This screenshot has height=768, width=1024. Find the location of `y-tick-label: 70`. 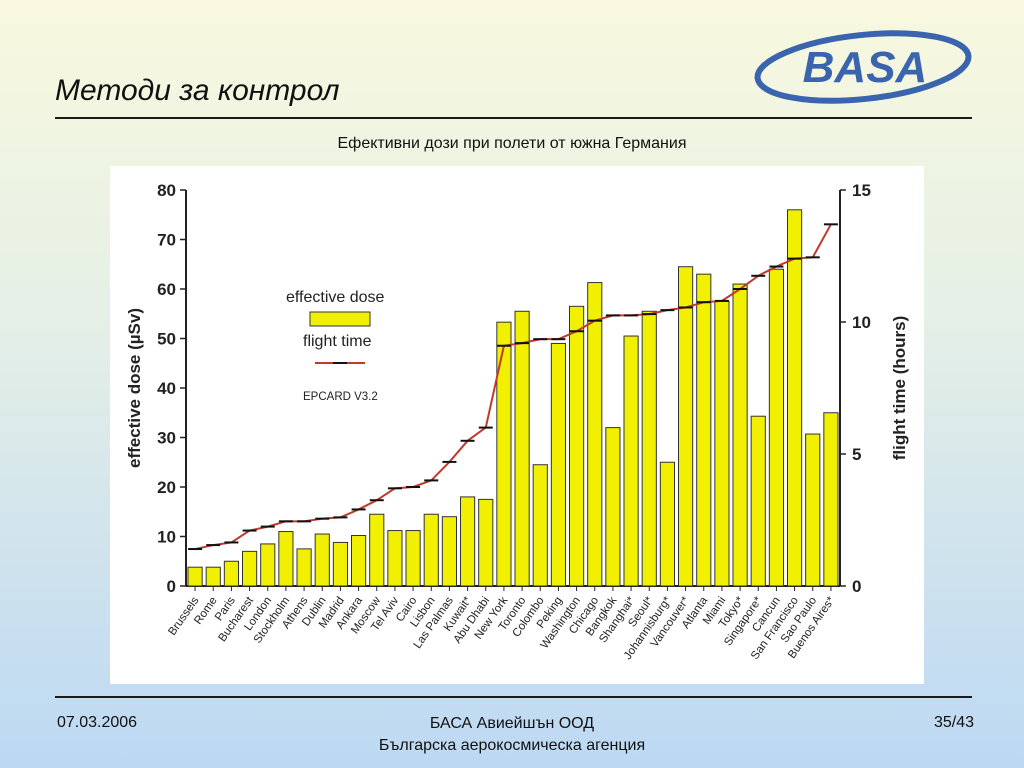

y-tick-label: 70 is located at coordinates (166, 240).